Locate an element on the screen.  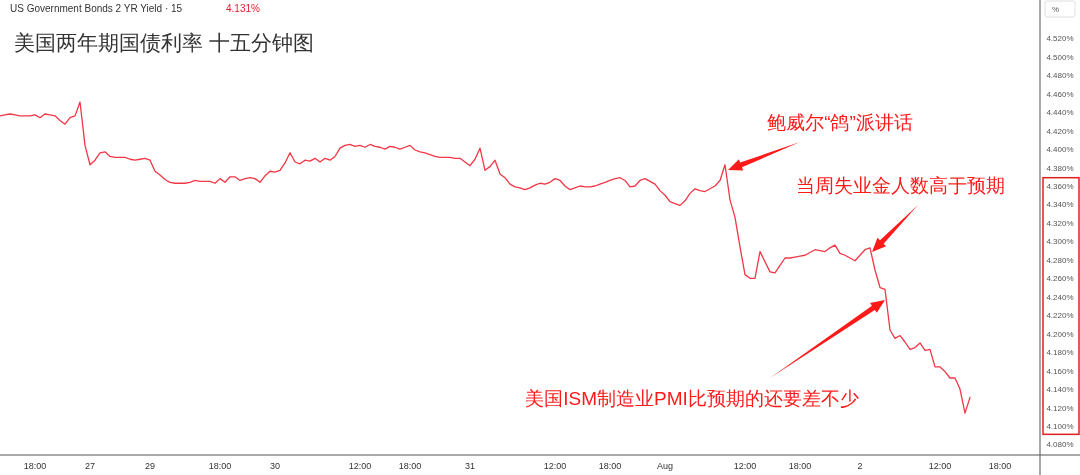
y-tick-label: 4.280% is located at coordinates (1060, 260).